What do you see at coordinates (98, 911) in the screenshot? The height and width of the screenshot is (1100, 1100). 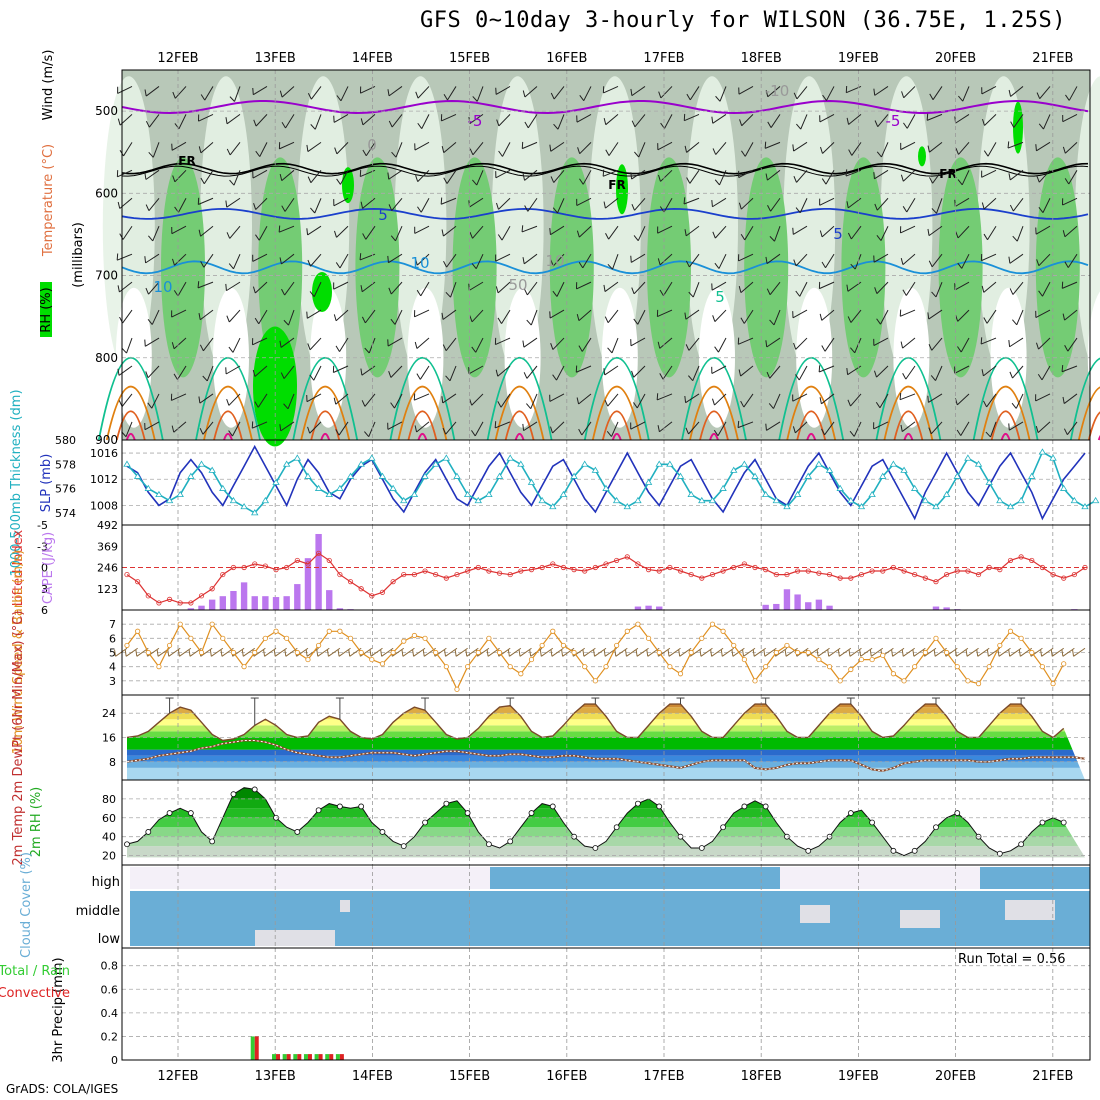 I see `cloud-level-label: middle` at bounding box center [98, 911].